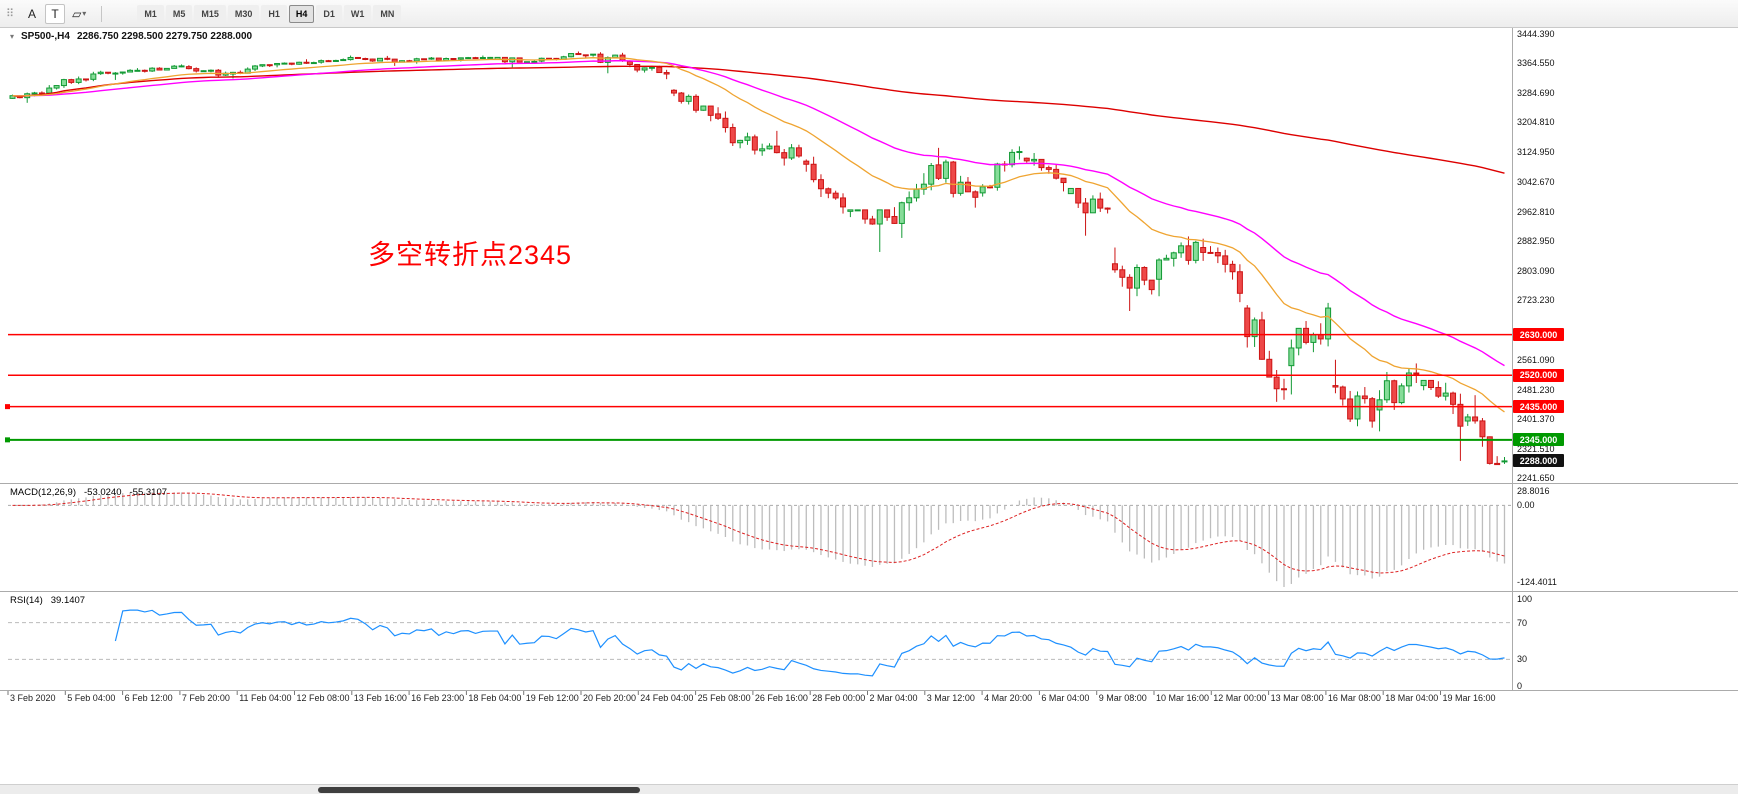 This screenshot has height=794, width=1738. What do you see at coordinates (205, 698) in the screenshot?
I see `time-axis-label: 7 Feb 20:00` at bounding box center [205, 698].